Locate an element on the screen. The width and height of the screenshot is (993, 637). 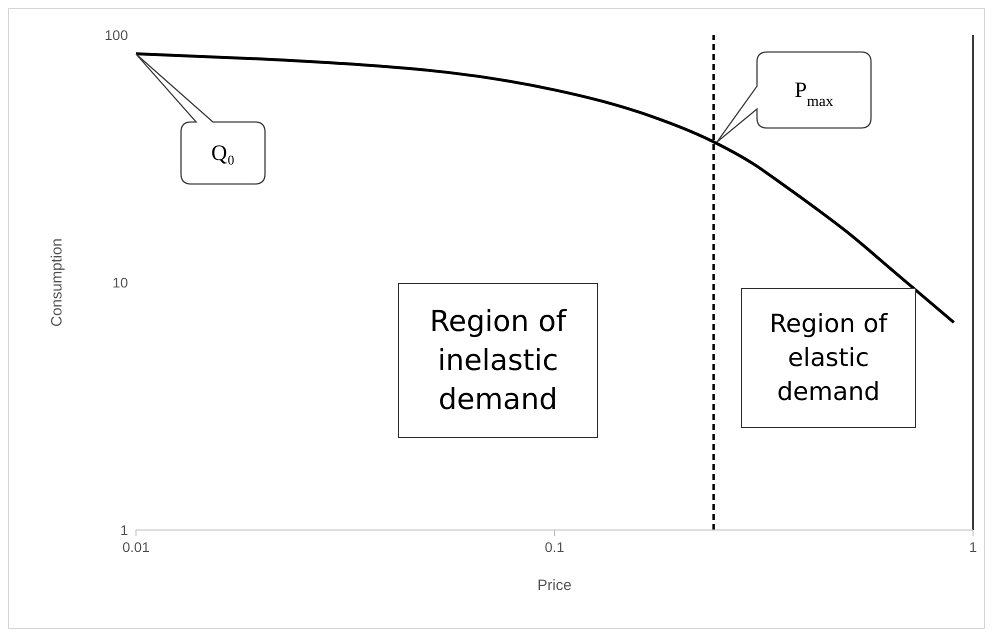
x-tick-label: 1 is located at coordinates (973, 546).